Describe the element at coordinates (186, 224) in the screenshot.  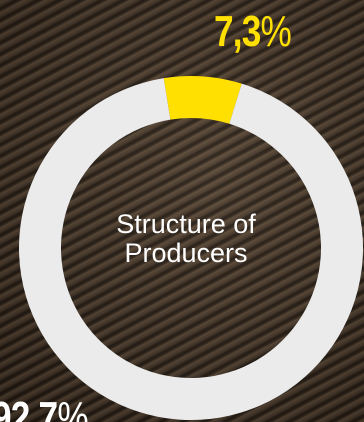
I see `chart-title-line-1: Structure of` at that location.